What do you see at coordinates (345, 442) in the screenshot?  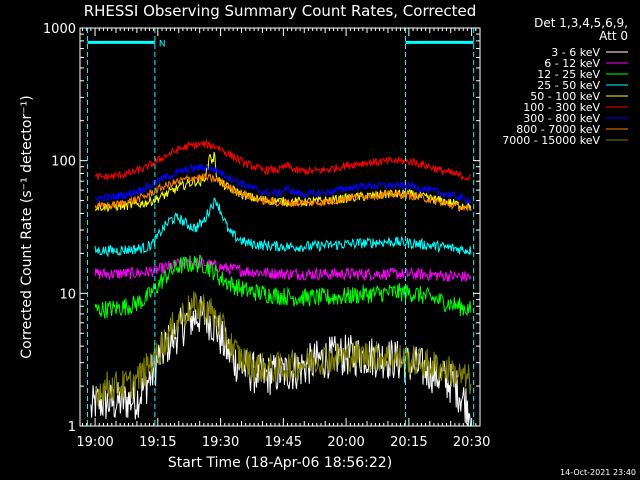 I see `x-tick-label-4: 20:00` at bounding box center [345, 442].